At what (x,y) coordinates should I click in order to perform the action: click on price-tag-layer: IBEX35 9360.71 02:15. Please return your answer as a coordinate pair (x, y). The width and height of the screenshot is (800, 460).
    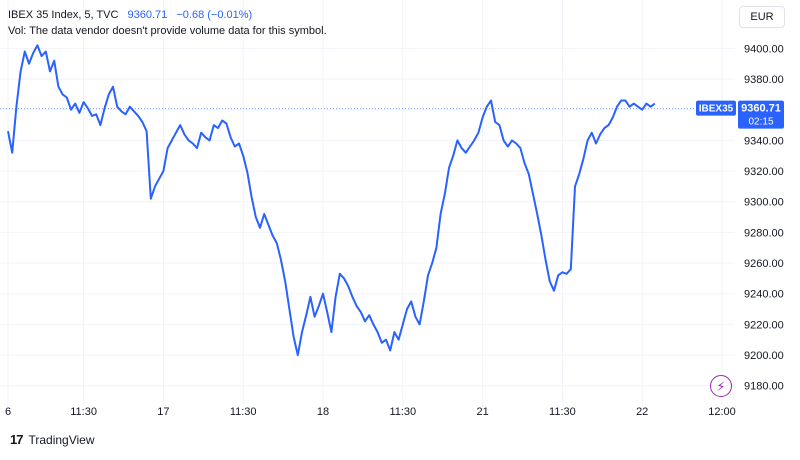
    Looking at the image, I should click on (740, 114).